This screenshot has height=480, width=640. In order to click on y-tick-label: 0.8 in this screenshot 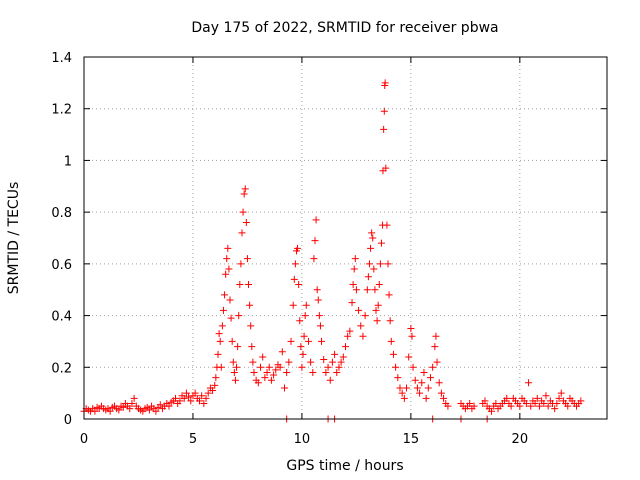, I will do `click(61, 213)`.